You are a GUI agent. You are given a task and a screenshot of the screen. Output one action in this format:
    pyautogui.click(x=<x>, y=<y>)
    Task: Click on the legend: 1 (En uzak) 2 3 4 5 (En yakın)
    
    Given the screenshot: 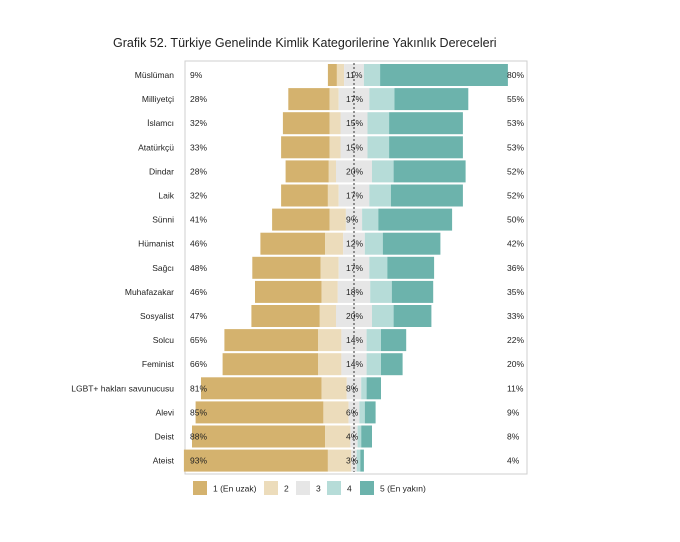 What is the action you would take?
    pyautogui.click(x=309, y=488)
    